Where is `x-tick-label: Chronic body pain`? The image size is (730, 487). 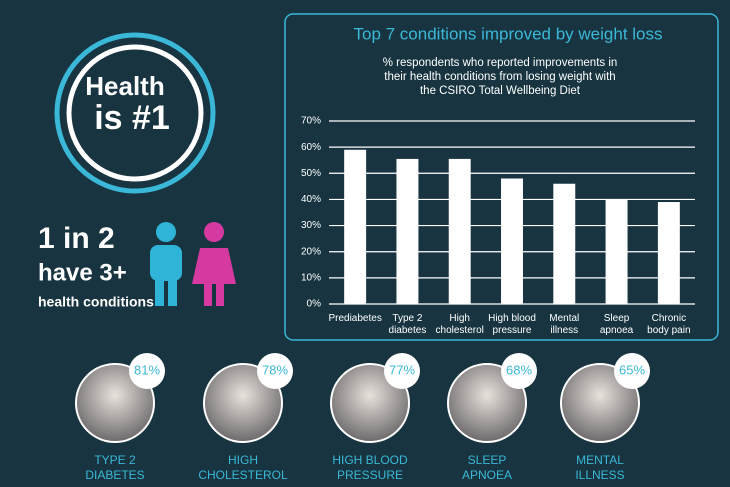 x-tick-label: Chronic body pain is located at coordinates (669, 324).